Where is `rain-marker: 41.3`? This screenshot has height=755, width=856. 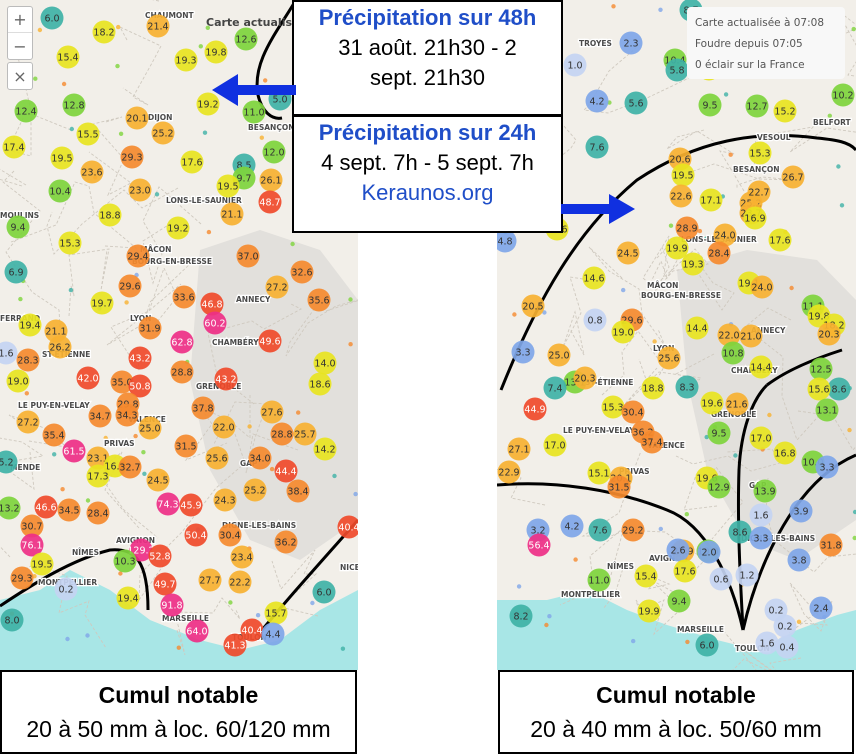 rain-marker: 41.3 is located at coordinates (235, 645).